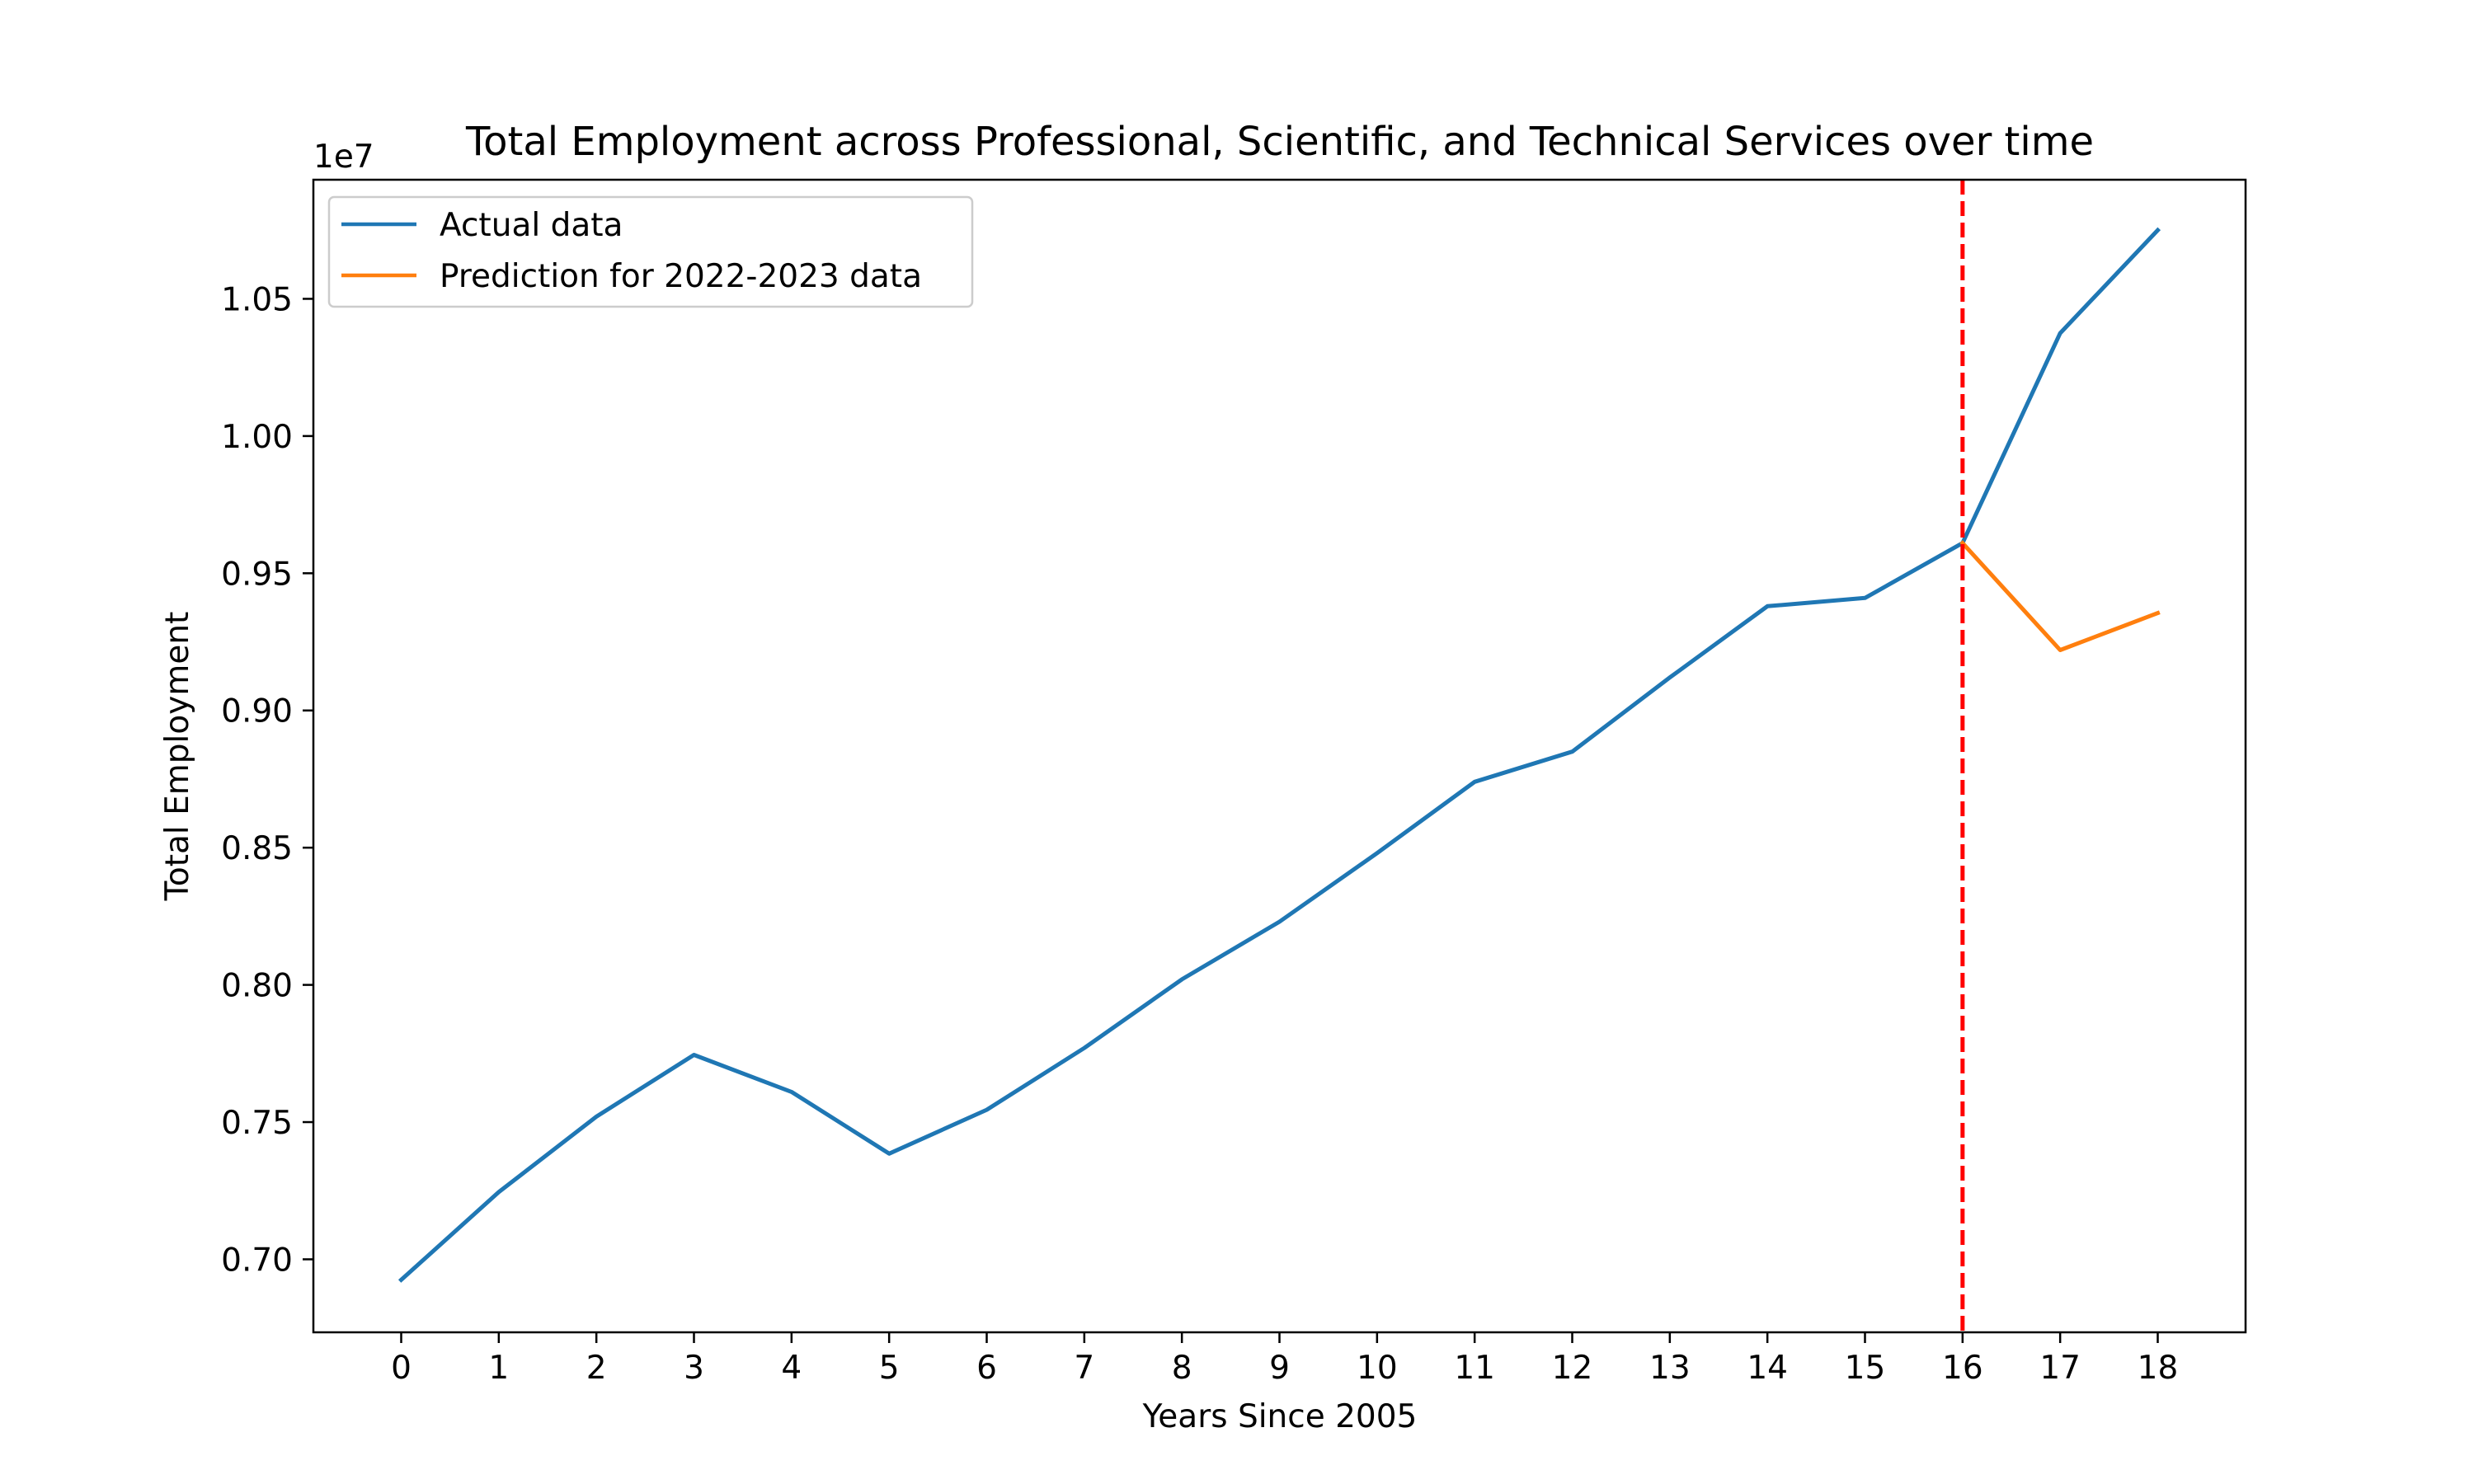  What do you see at coordinates (1377, 1368) in the screenshot?
I see `x-tick-label: 10` at bounding box center [1377, 1368].